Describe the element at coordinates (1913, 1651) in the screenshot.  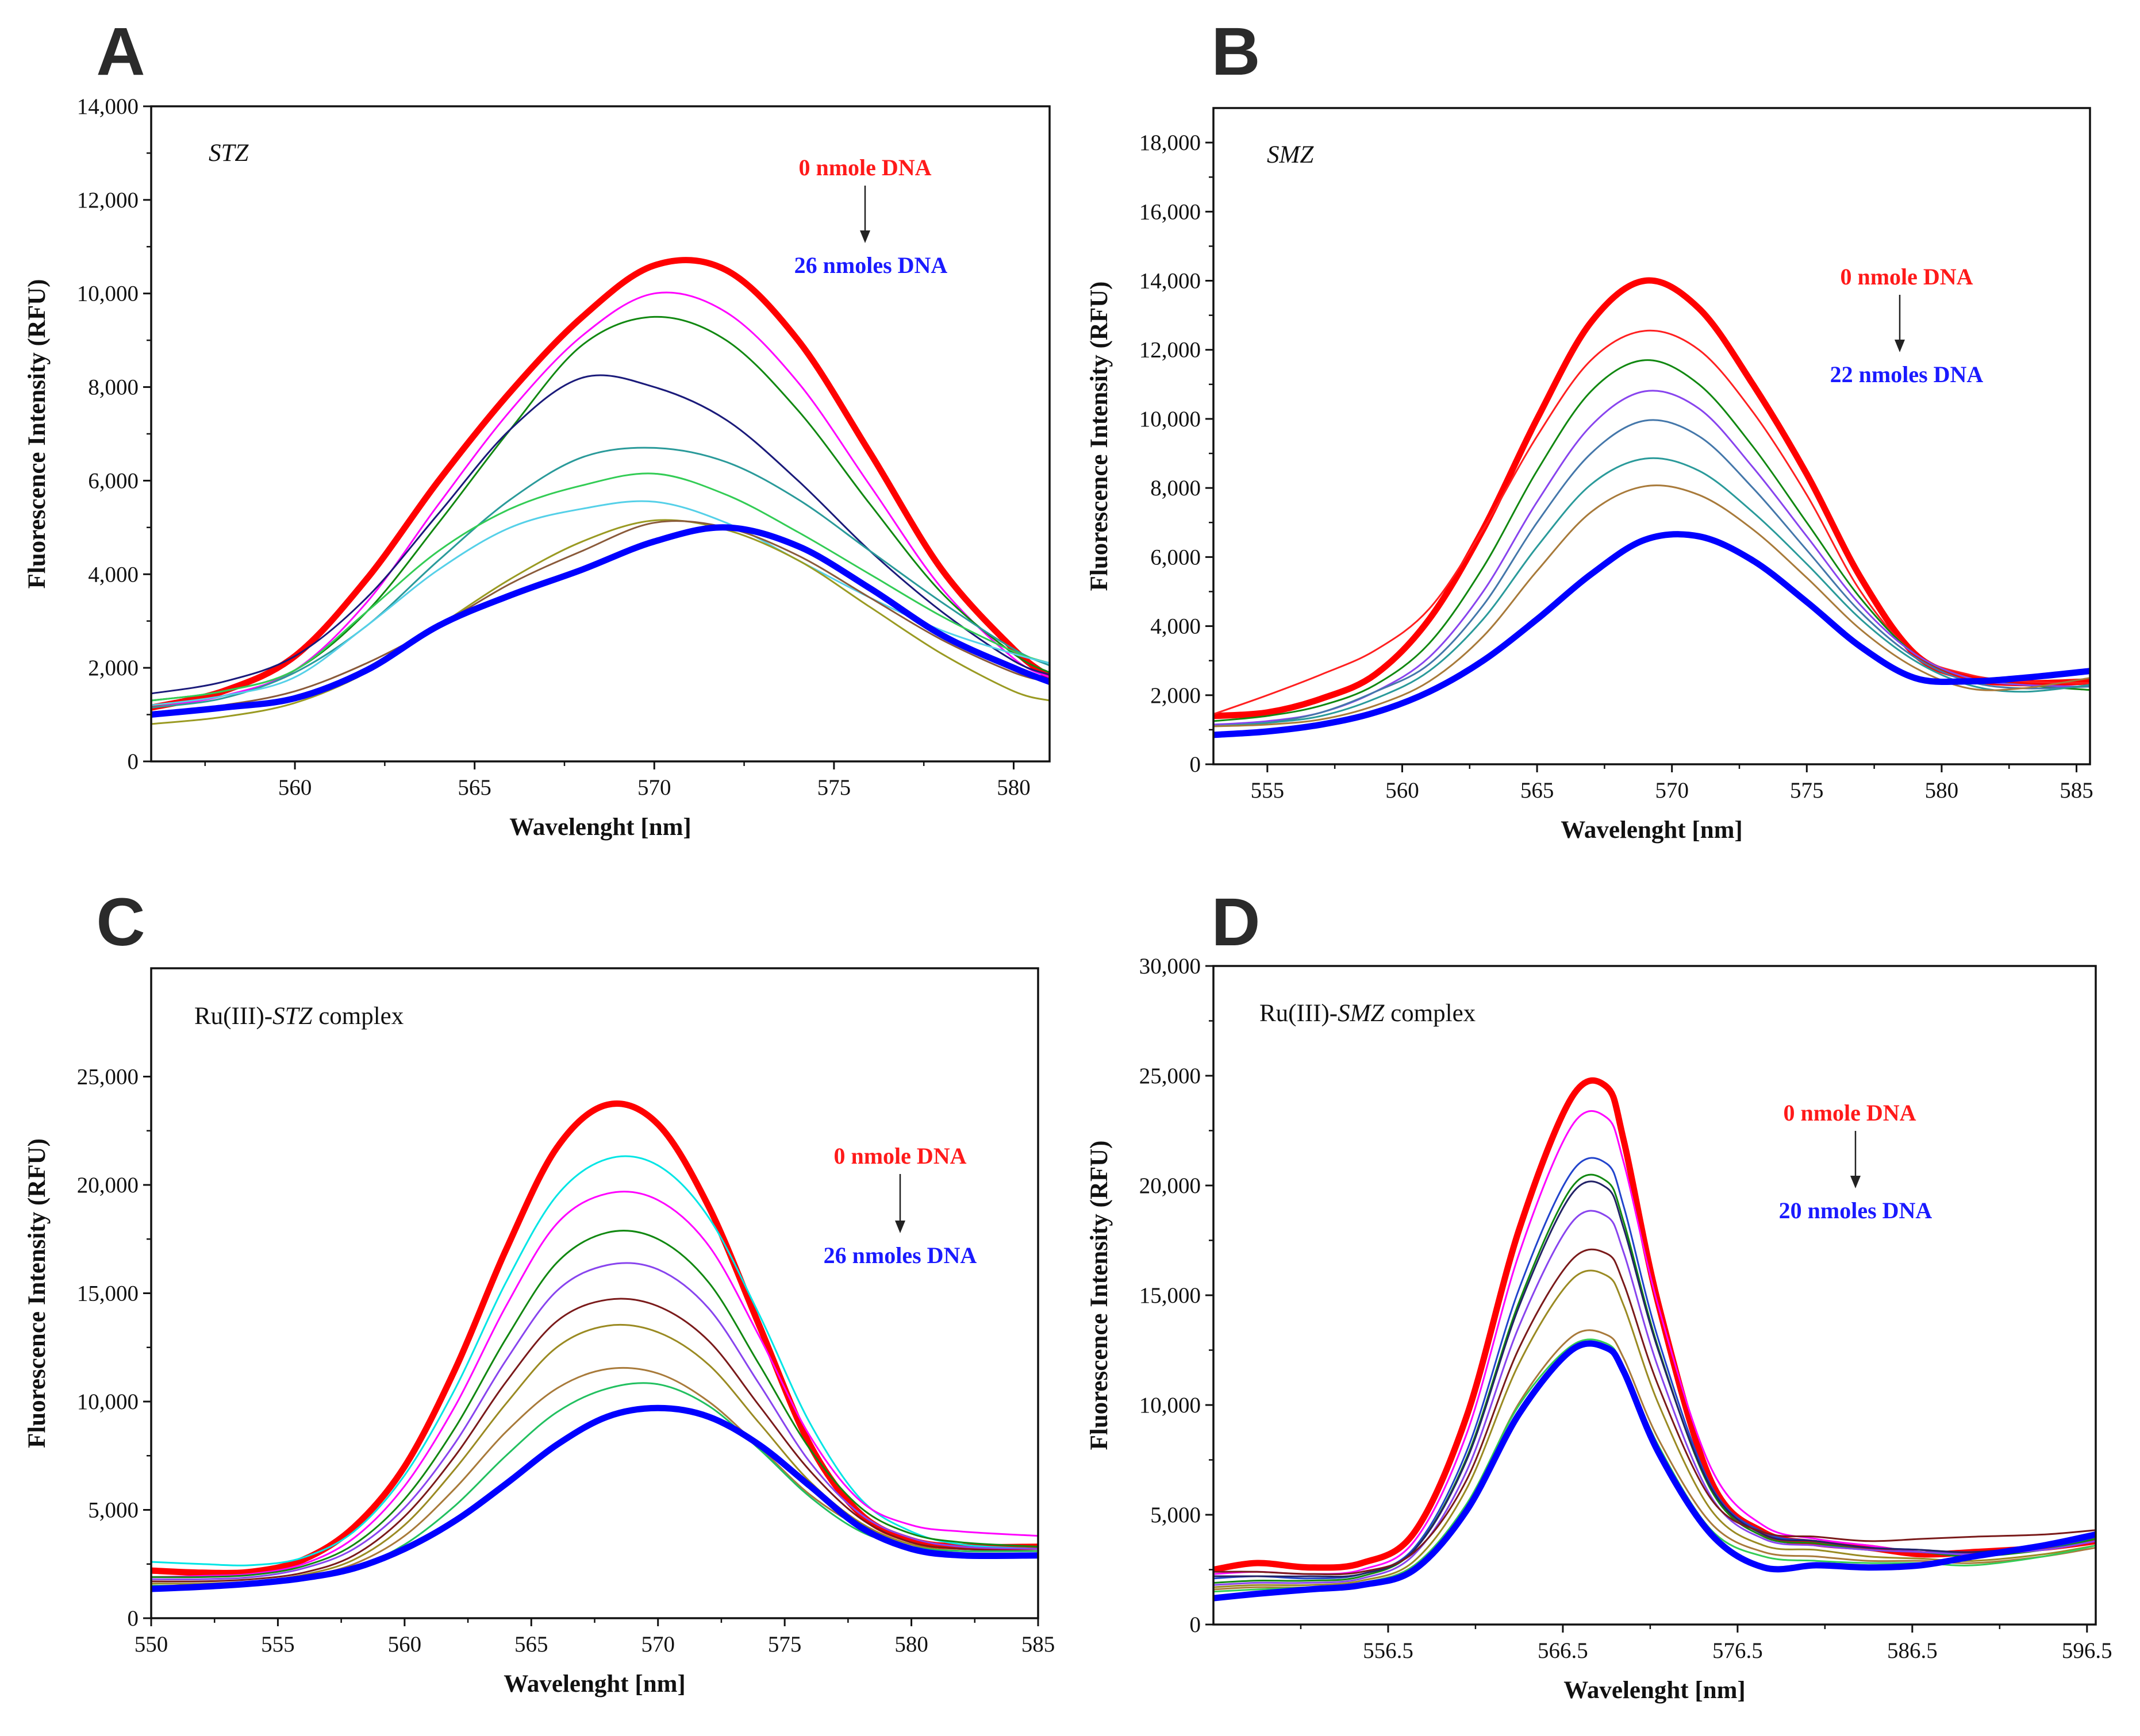
I see `x-tick-label: 586.5` at that location.